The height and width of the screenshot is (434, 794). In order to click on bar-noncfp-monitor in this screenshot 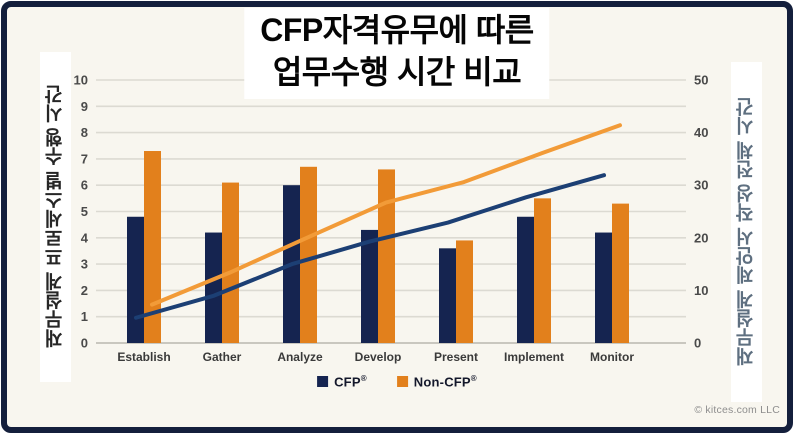, I will do `click(620, 273)`.